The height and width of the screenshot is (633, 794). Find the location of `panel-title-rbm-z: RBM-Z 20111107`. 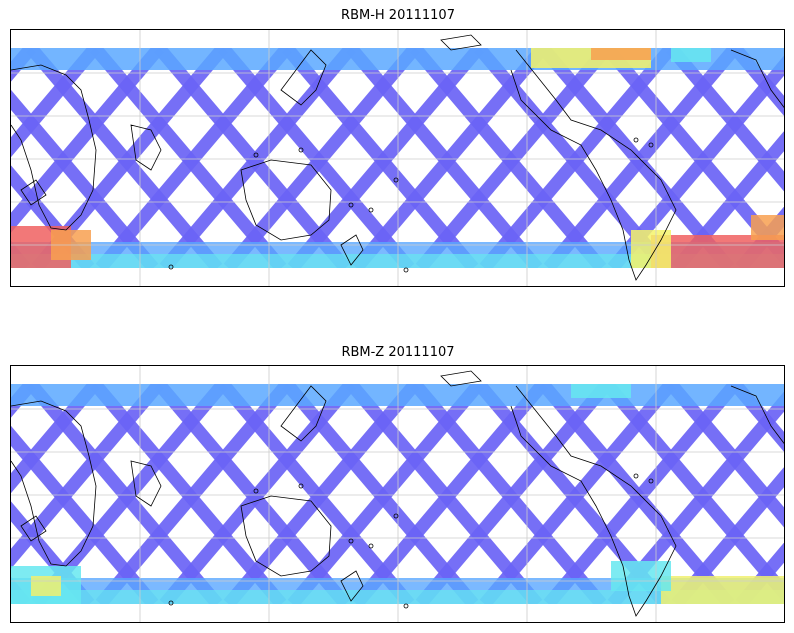

panel-title-rbm-z: RBM-Z 20111107 is located at coordinates (398, 352).